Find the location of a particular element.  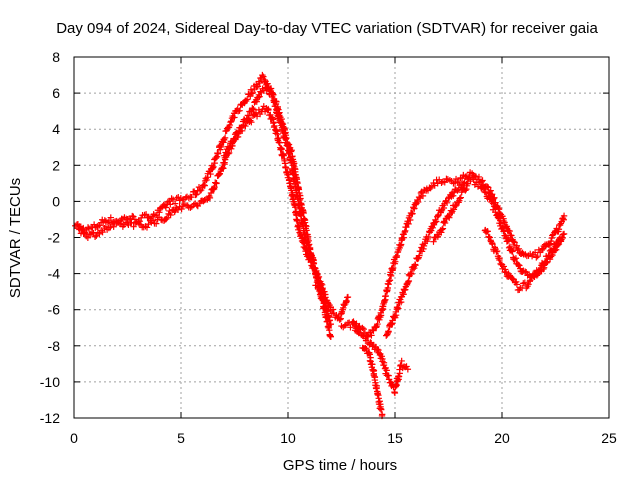

x-tick-label: 5 is located at coordinates (181, 438).